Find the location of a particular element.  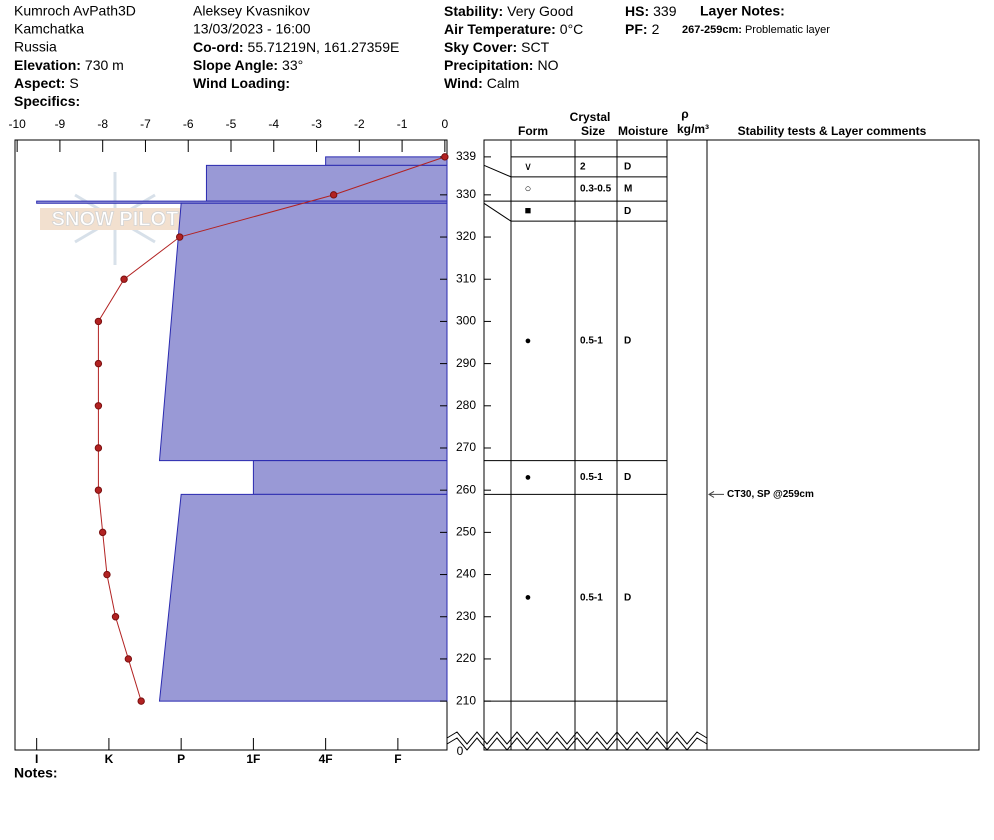

header-field: Slope Angle: 33° is located at coordinates (248, 65).